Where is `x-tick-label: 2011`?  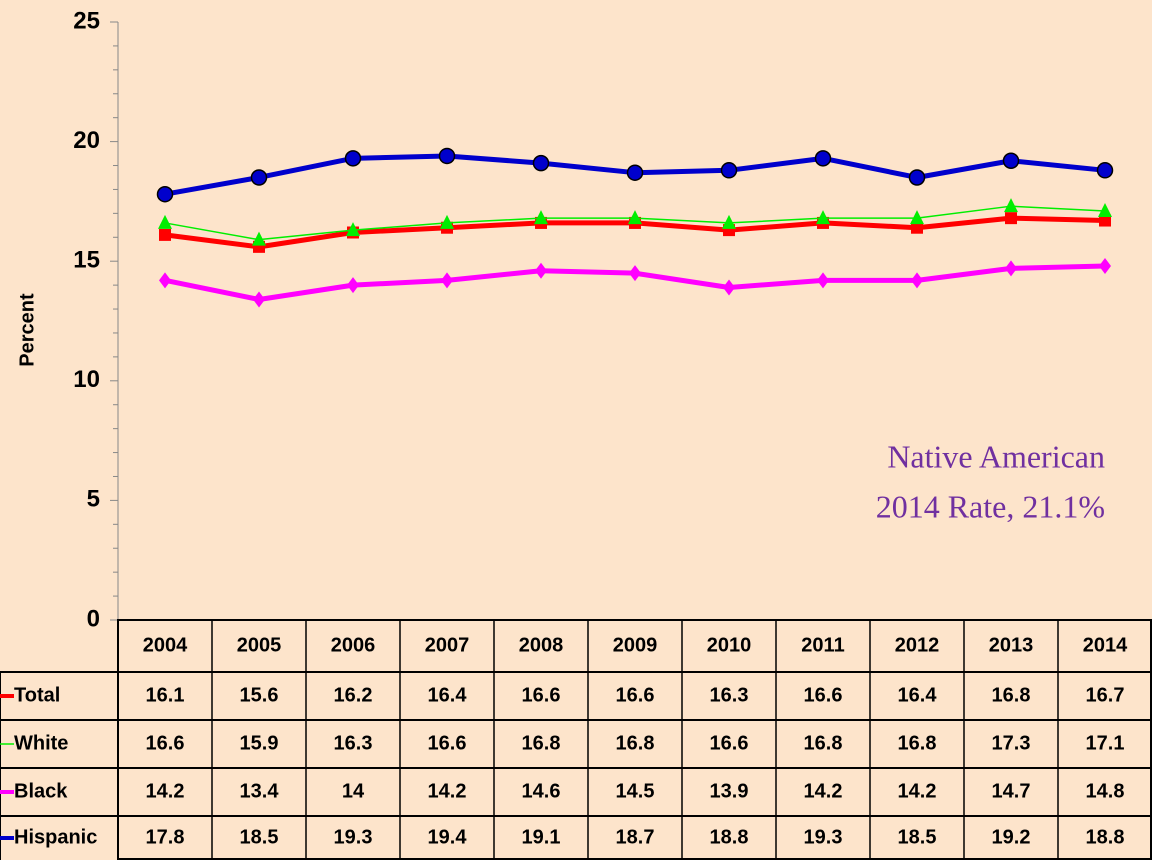
x-tick-label: 2011 is located at coordinates (822, 645).